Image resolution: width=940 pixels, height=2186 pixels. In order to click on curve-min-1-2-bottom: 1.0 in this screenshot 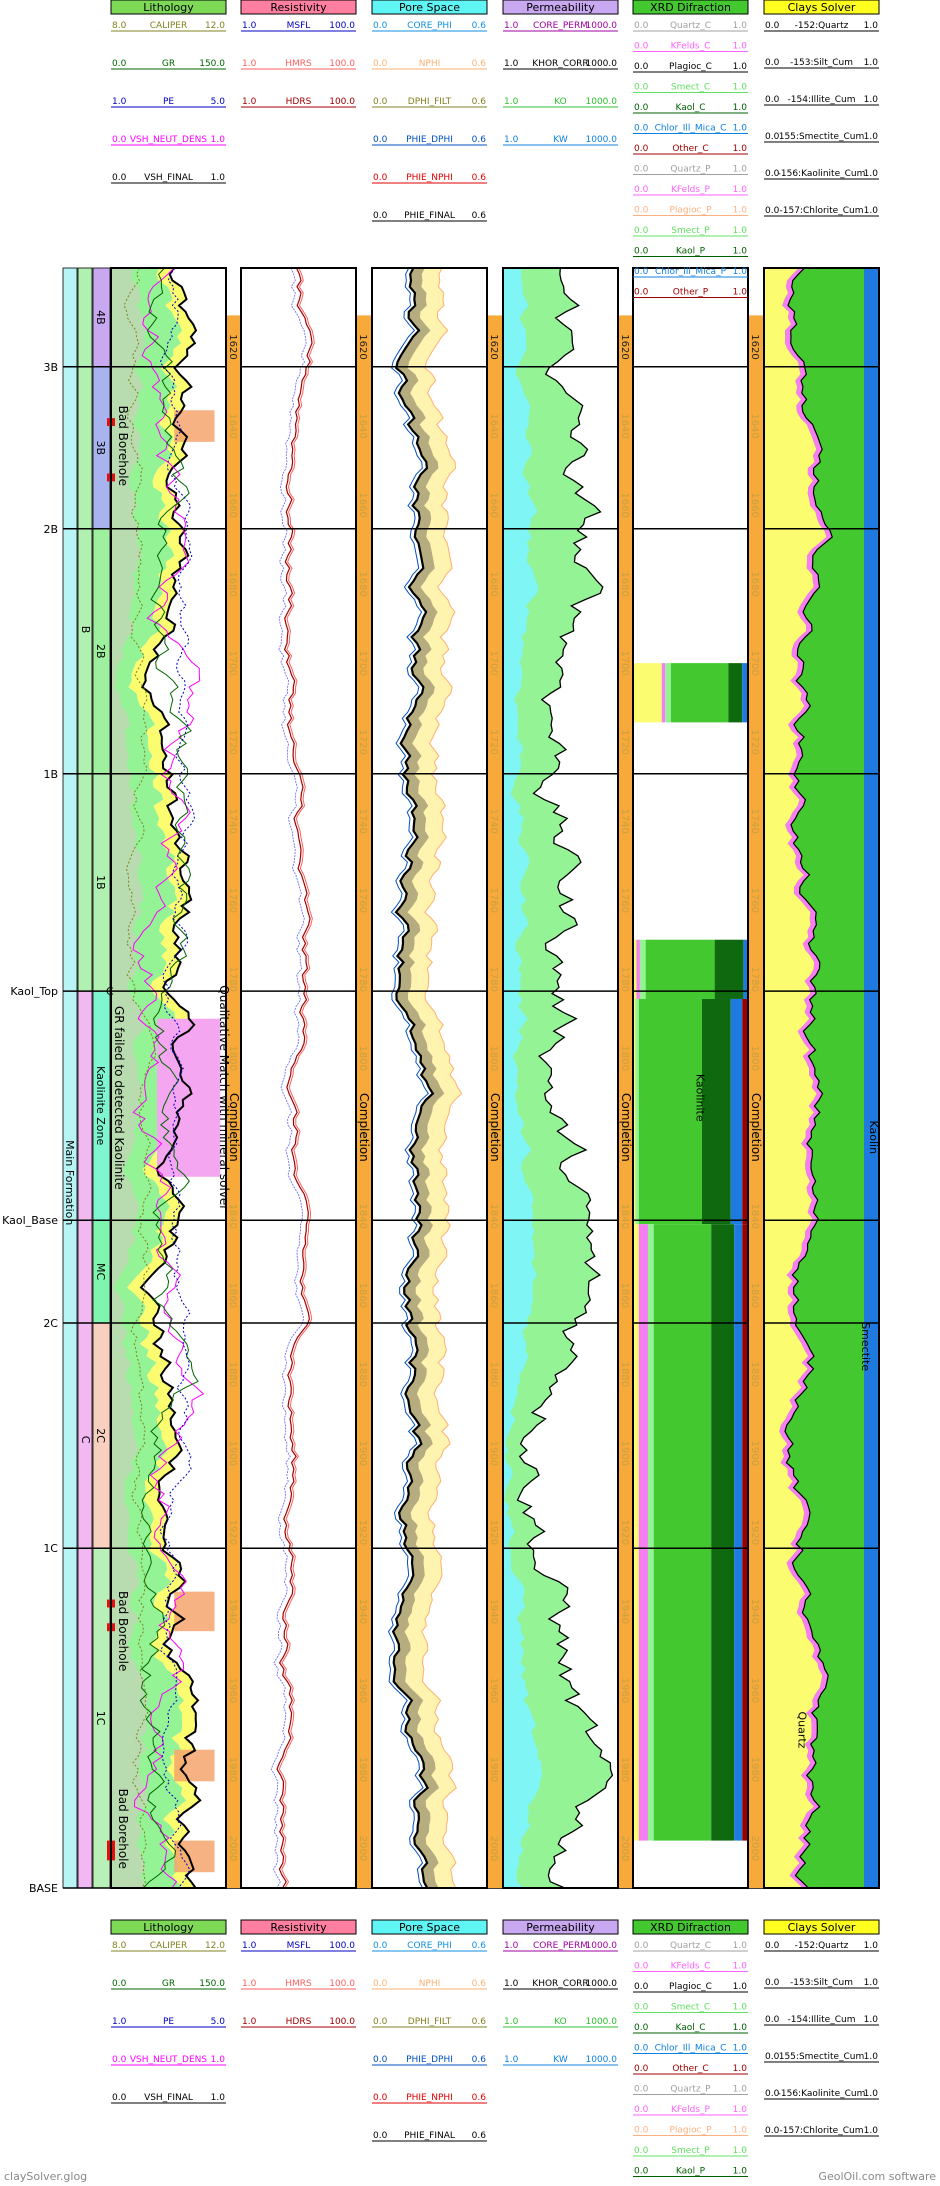, I will do `click(249, 2022)`.